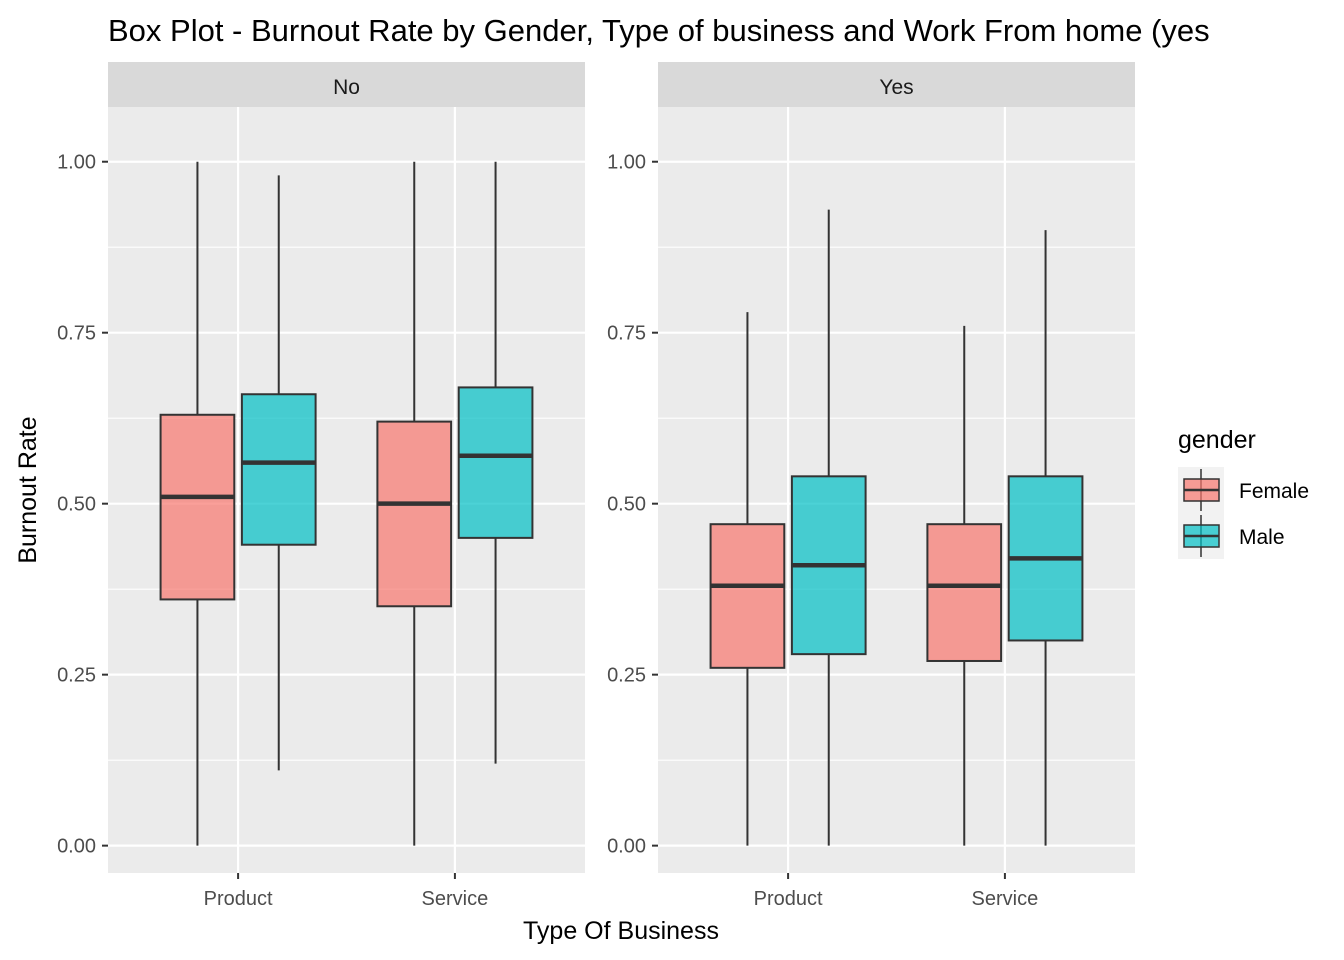 The image size is (1344, 960). Describe the element at coordinates (621, 931) in the screenshot. I see `x-axis-title: Type Of Business` at that location.